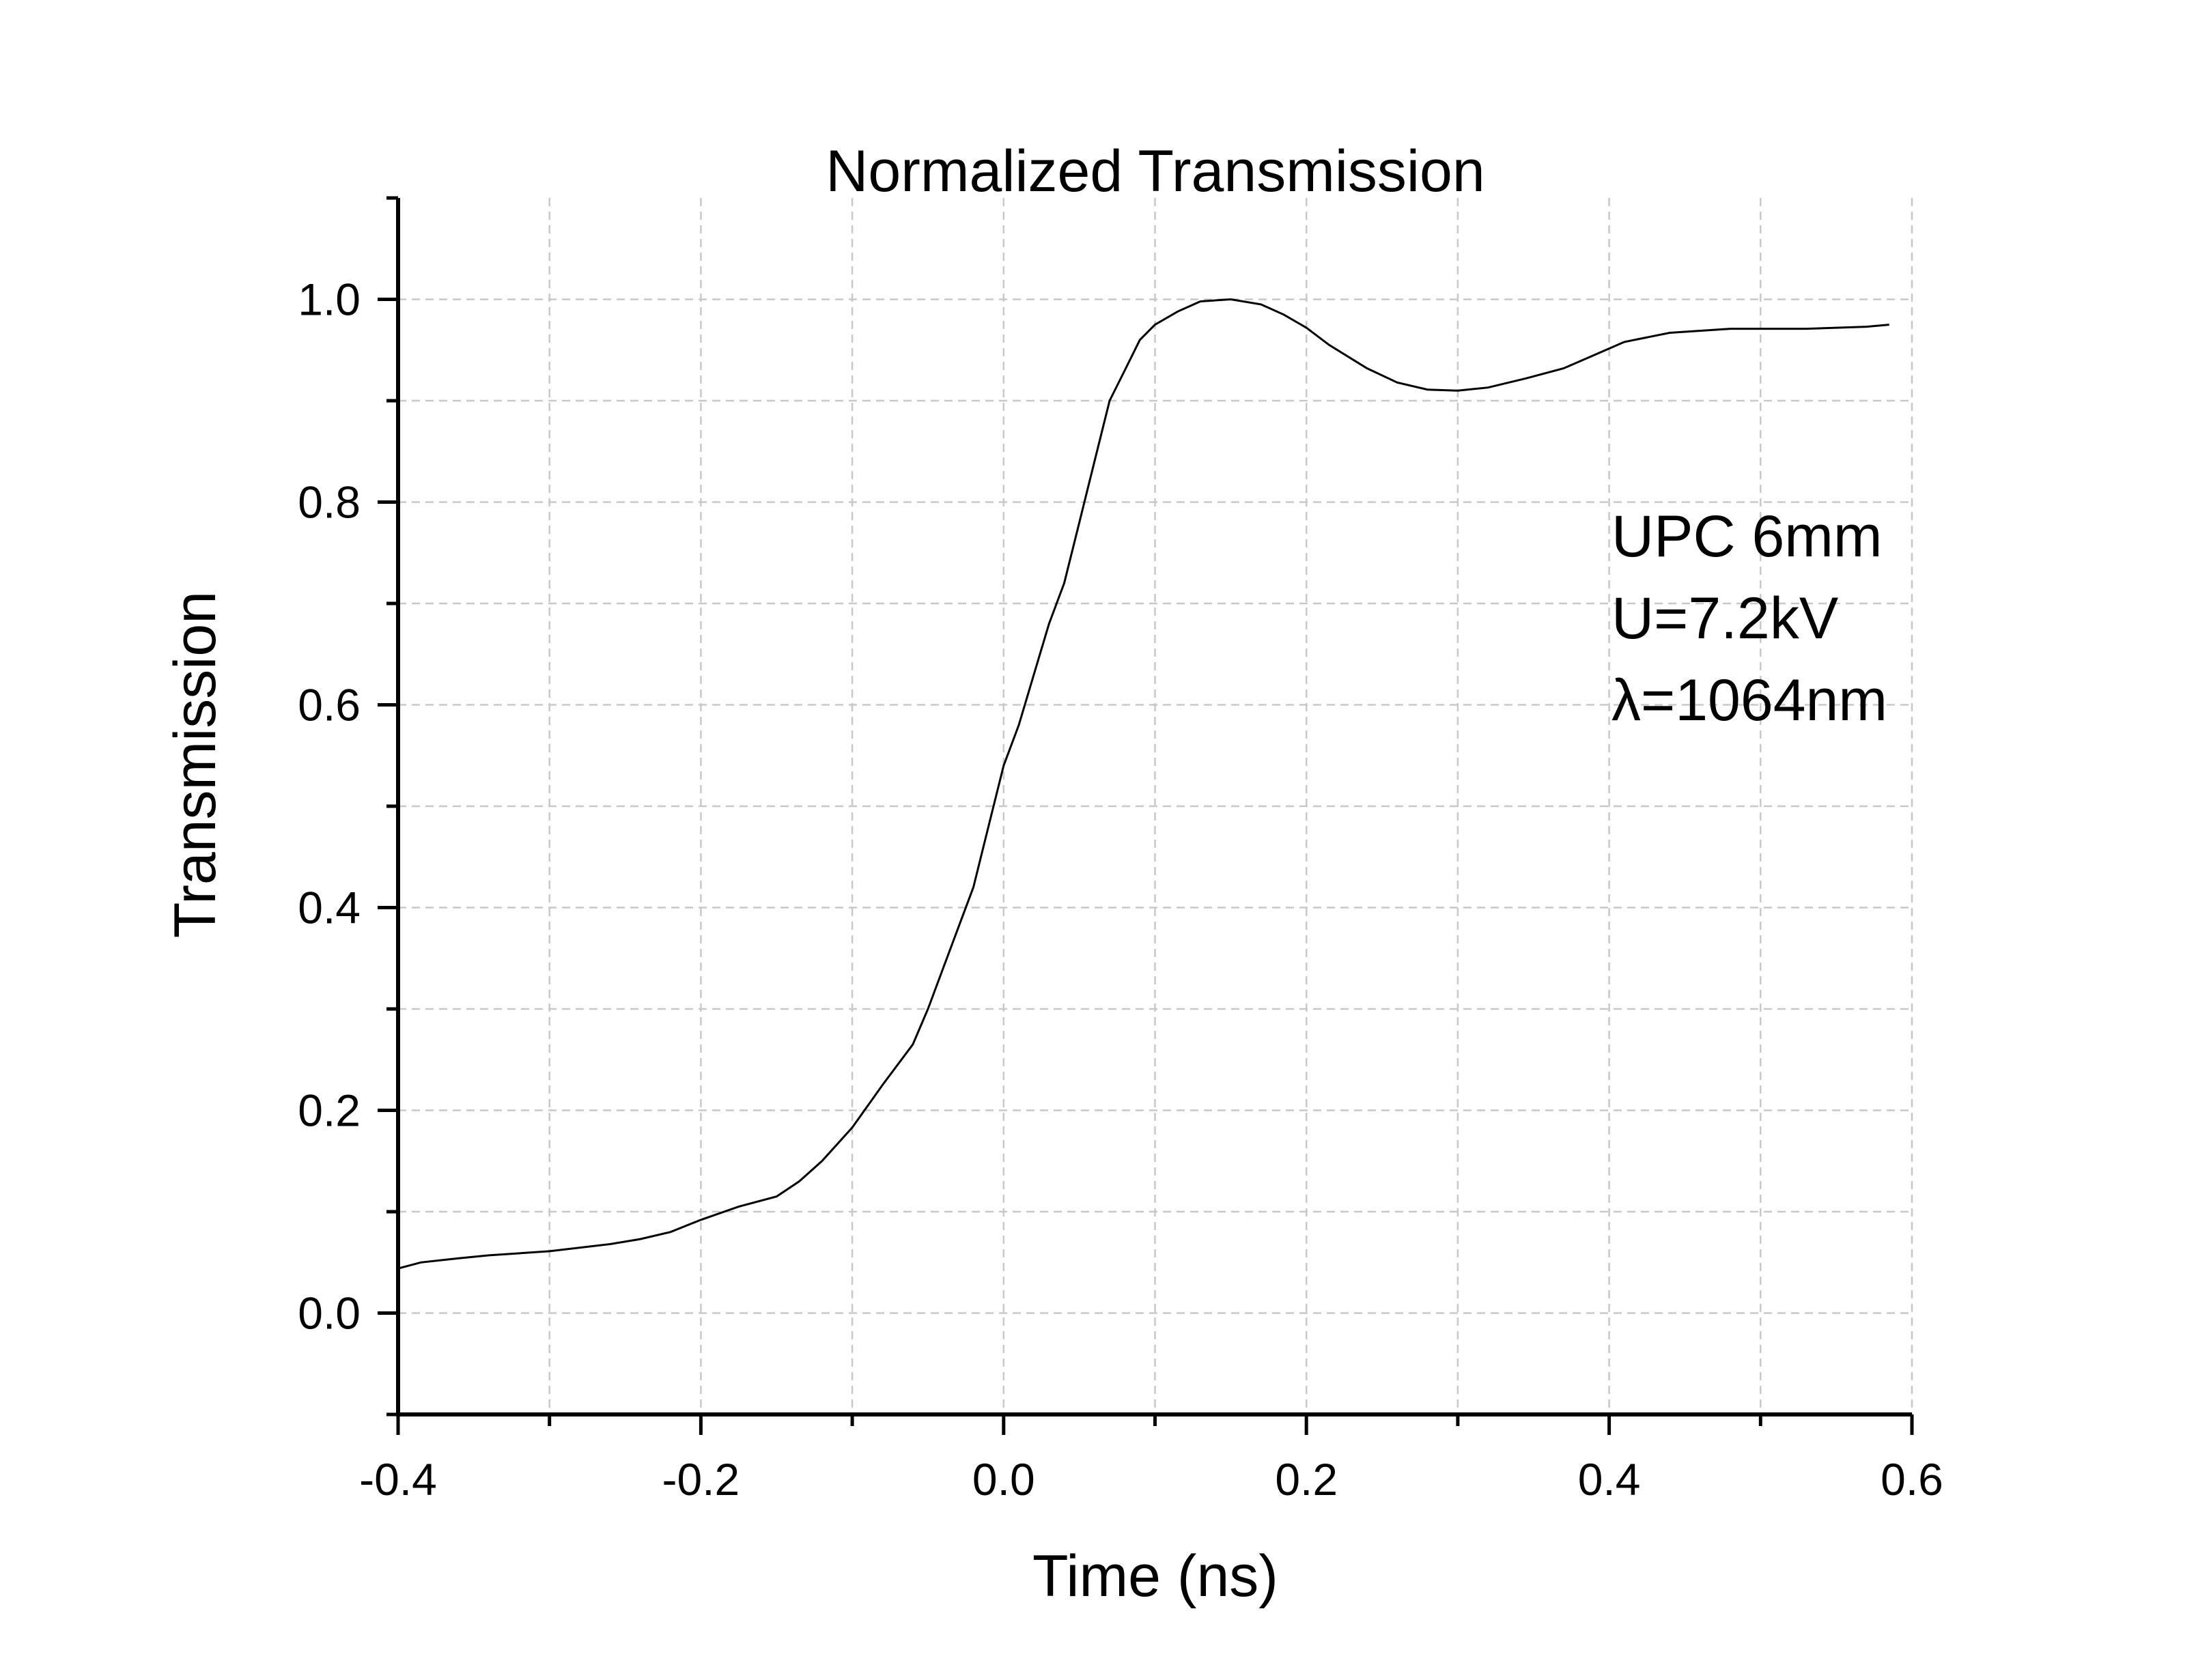 Image resolution: width=2196 pixels, height=1680 pixels. Describe the element at coordinates (329, 1110) in the screenshot. I see `y-tick-label: 0.2` at that location.